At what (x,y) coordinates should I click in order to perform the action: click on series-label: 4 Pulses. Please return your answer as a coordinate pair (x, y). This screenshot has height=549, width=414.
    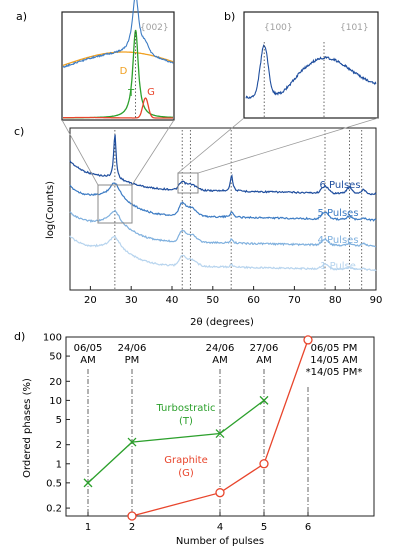
    Looking at the image, I should click on (337, 240).